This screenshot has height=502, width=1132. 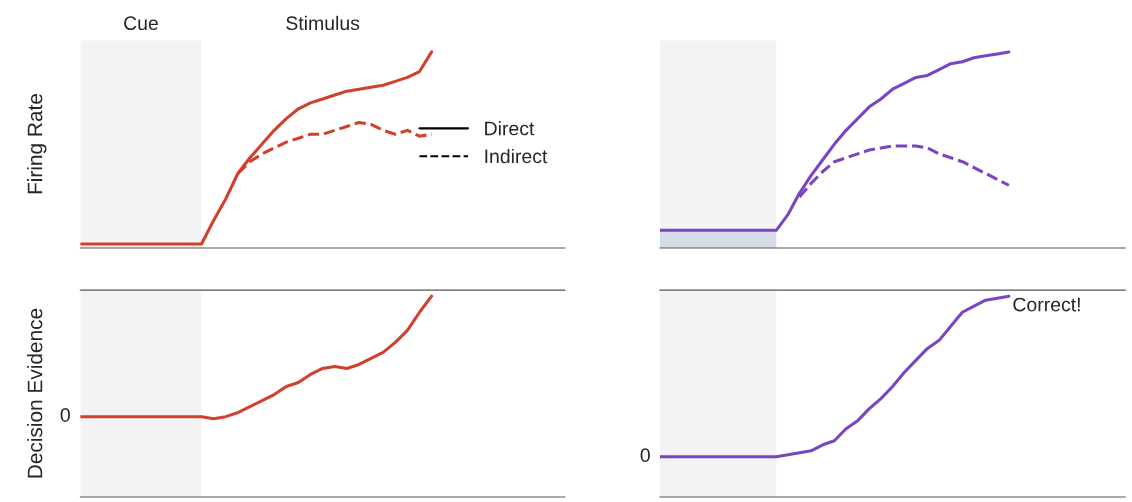 What do you see at coordinates (516, 156) in the screenshot?
I see `text: Indirect` at bounding box center [516, 156].